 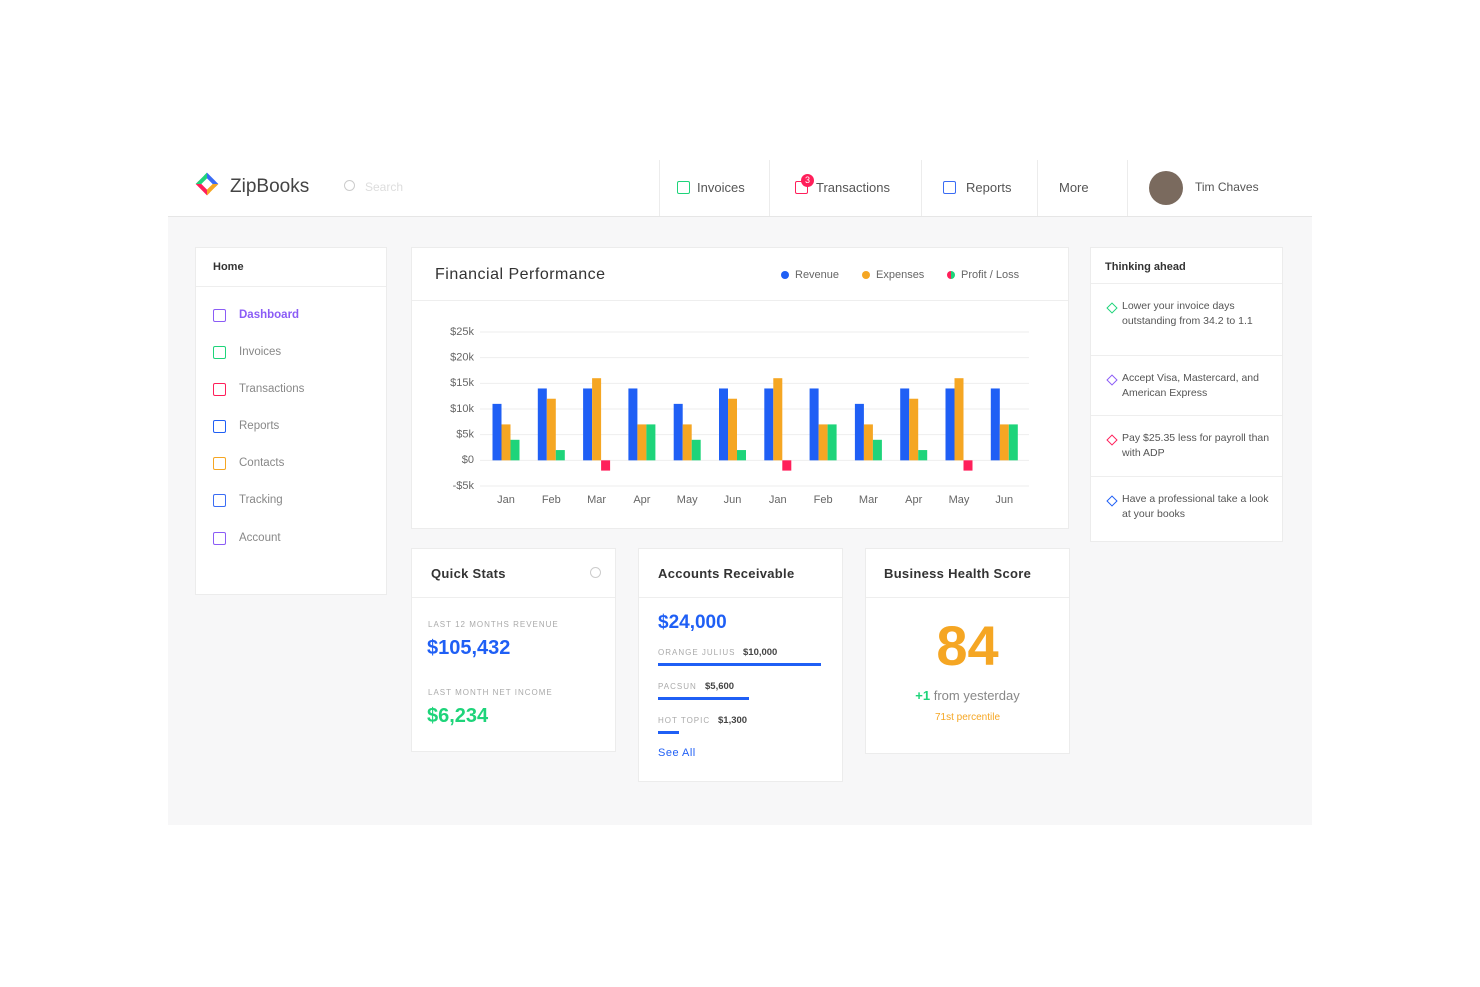 I want to click on score: 84, so click(x=967, y=645).